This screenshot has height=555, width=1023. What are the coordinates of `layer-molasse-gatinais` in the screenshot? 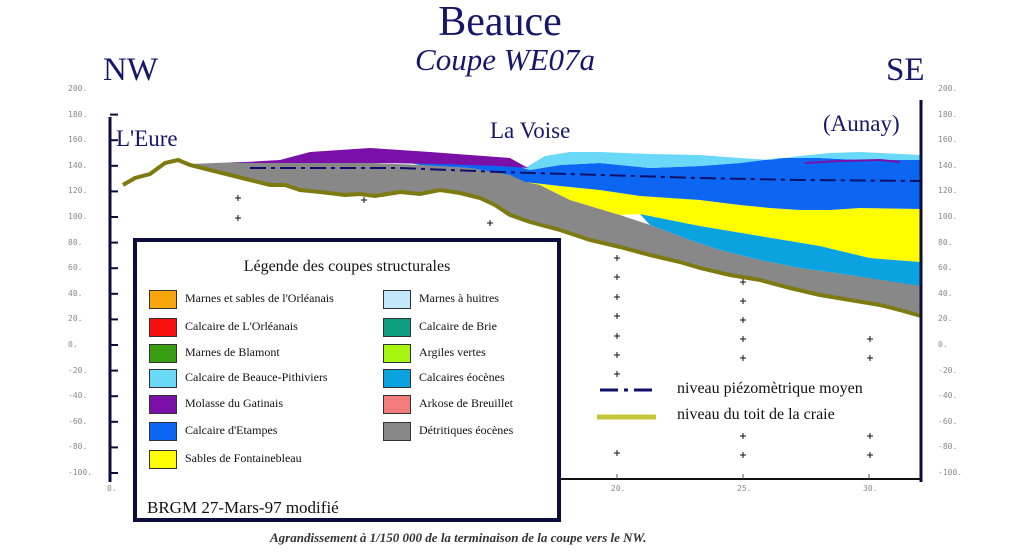 It's located at (379, 158).